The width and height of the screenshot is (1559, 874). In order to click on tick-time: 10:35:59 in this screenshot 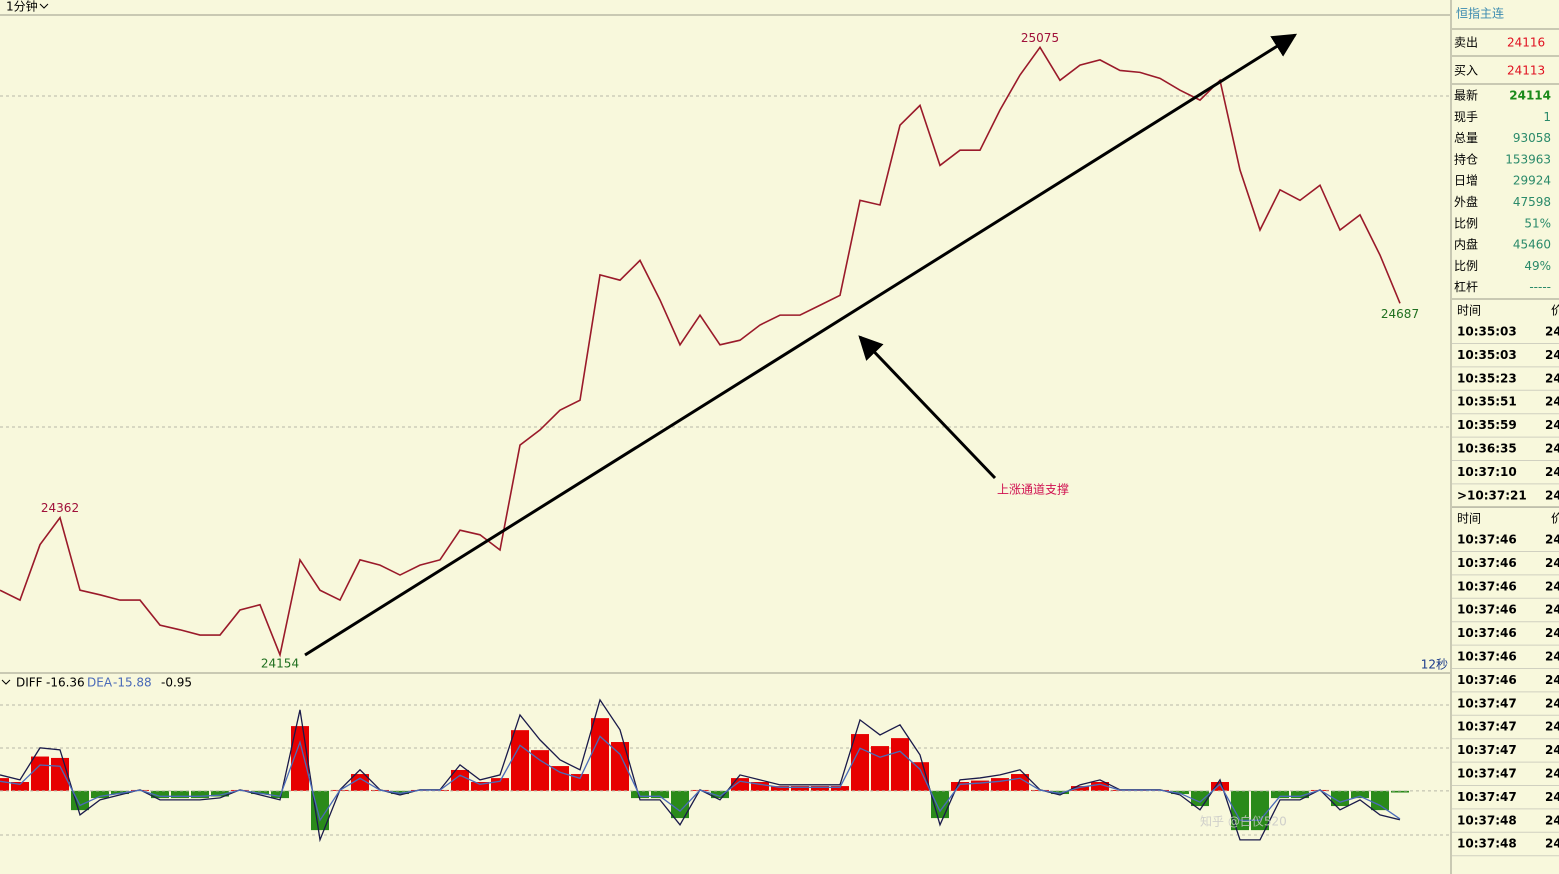, I will do `click(1487, 425)`.